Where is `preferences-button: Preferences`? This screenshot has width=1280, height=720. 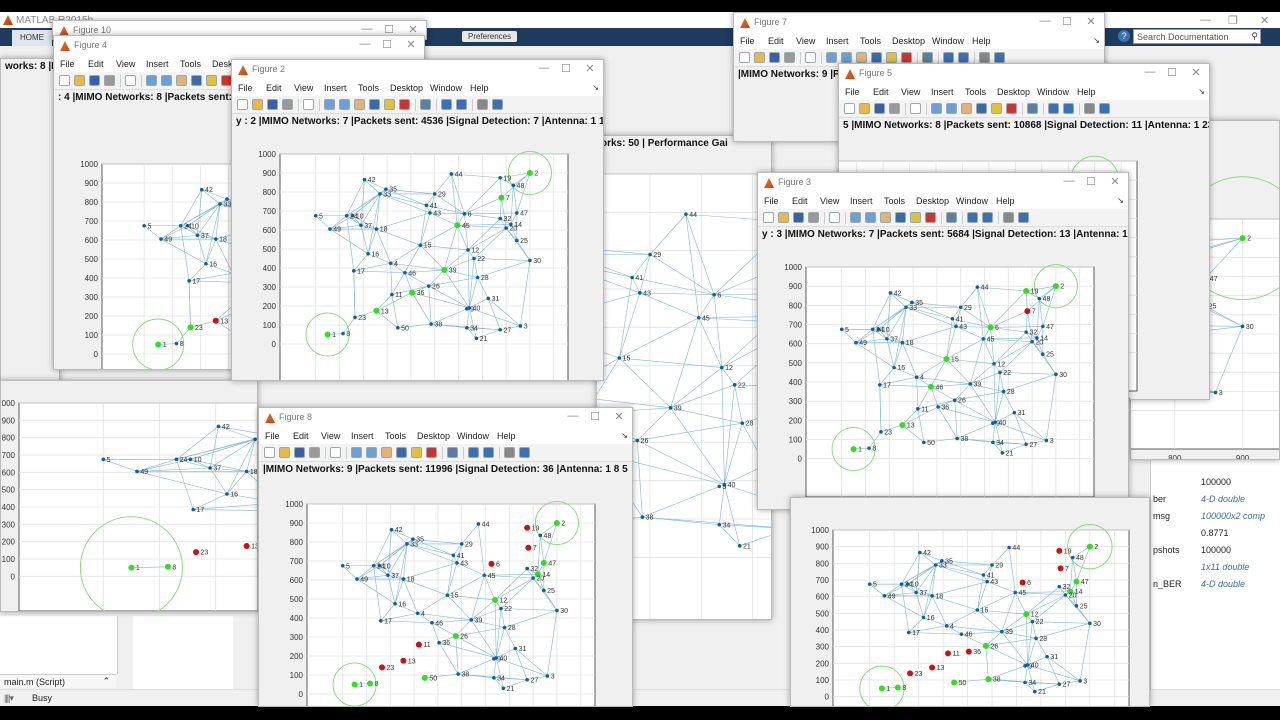 preferences-button: Preferences is located at coordinates (490, 36).